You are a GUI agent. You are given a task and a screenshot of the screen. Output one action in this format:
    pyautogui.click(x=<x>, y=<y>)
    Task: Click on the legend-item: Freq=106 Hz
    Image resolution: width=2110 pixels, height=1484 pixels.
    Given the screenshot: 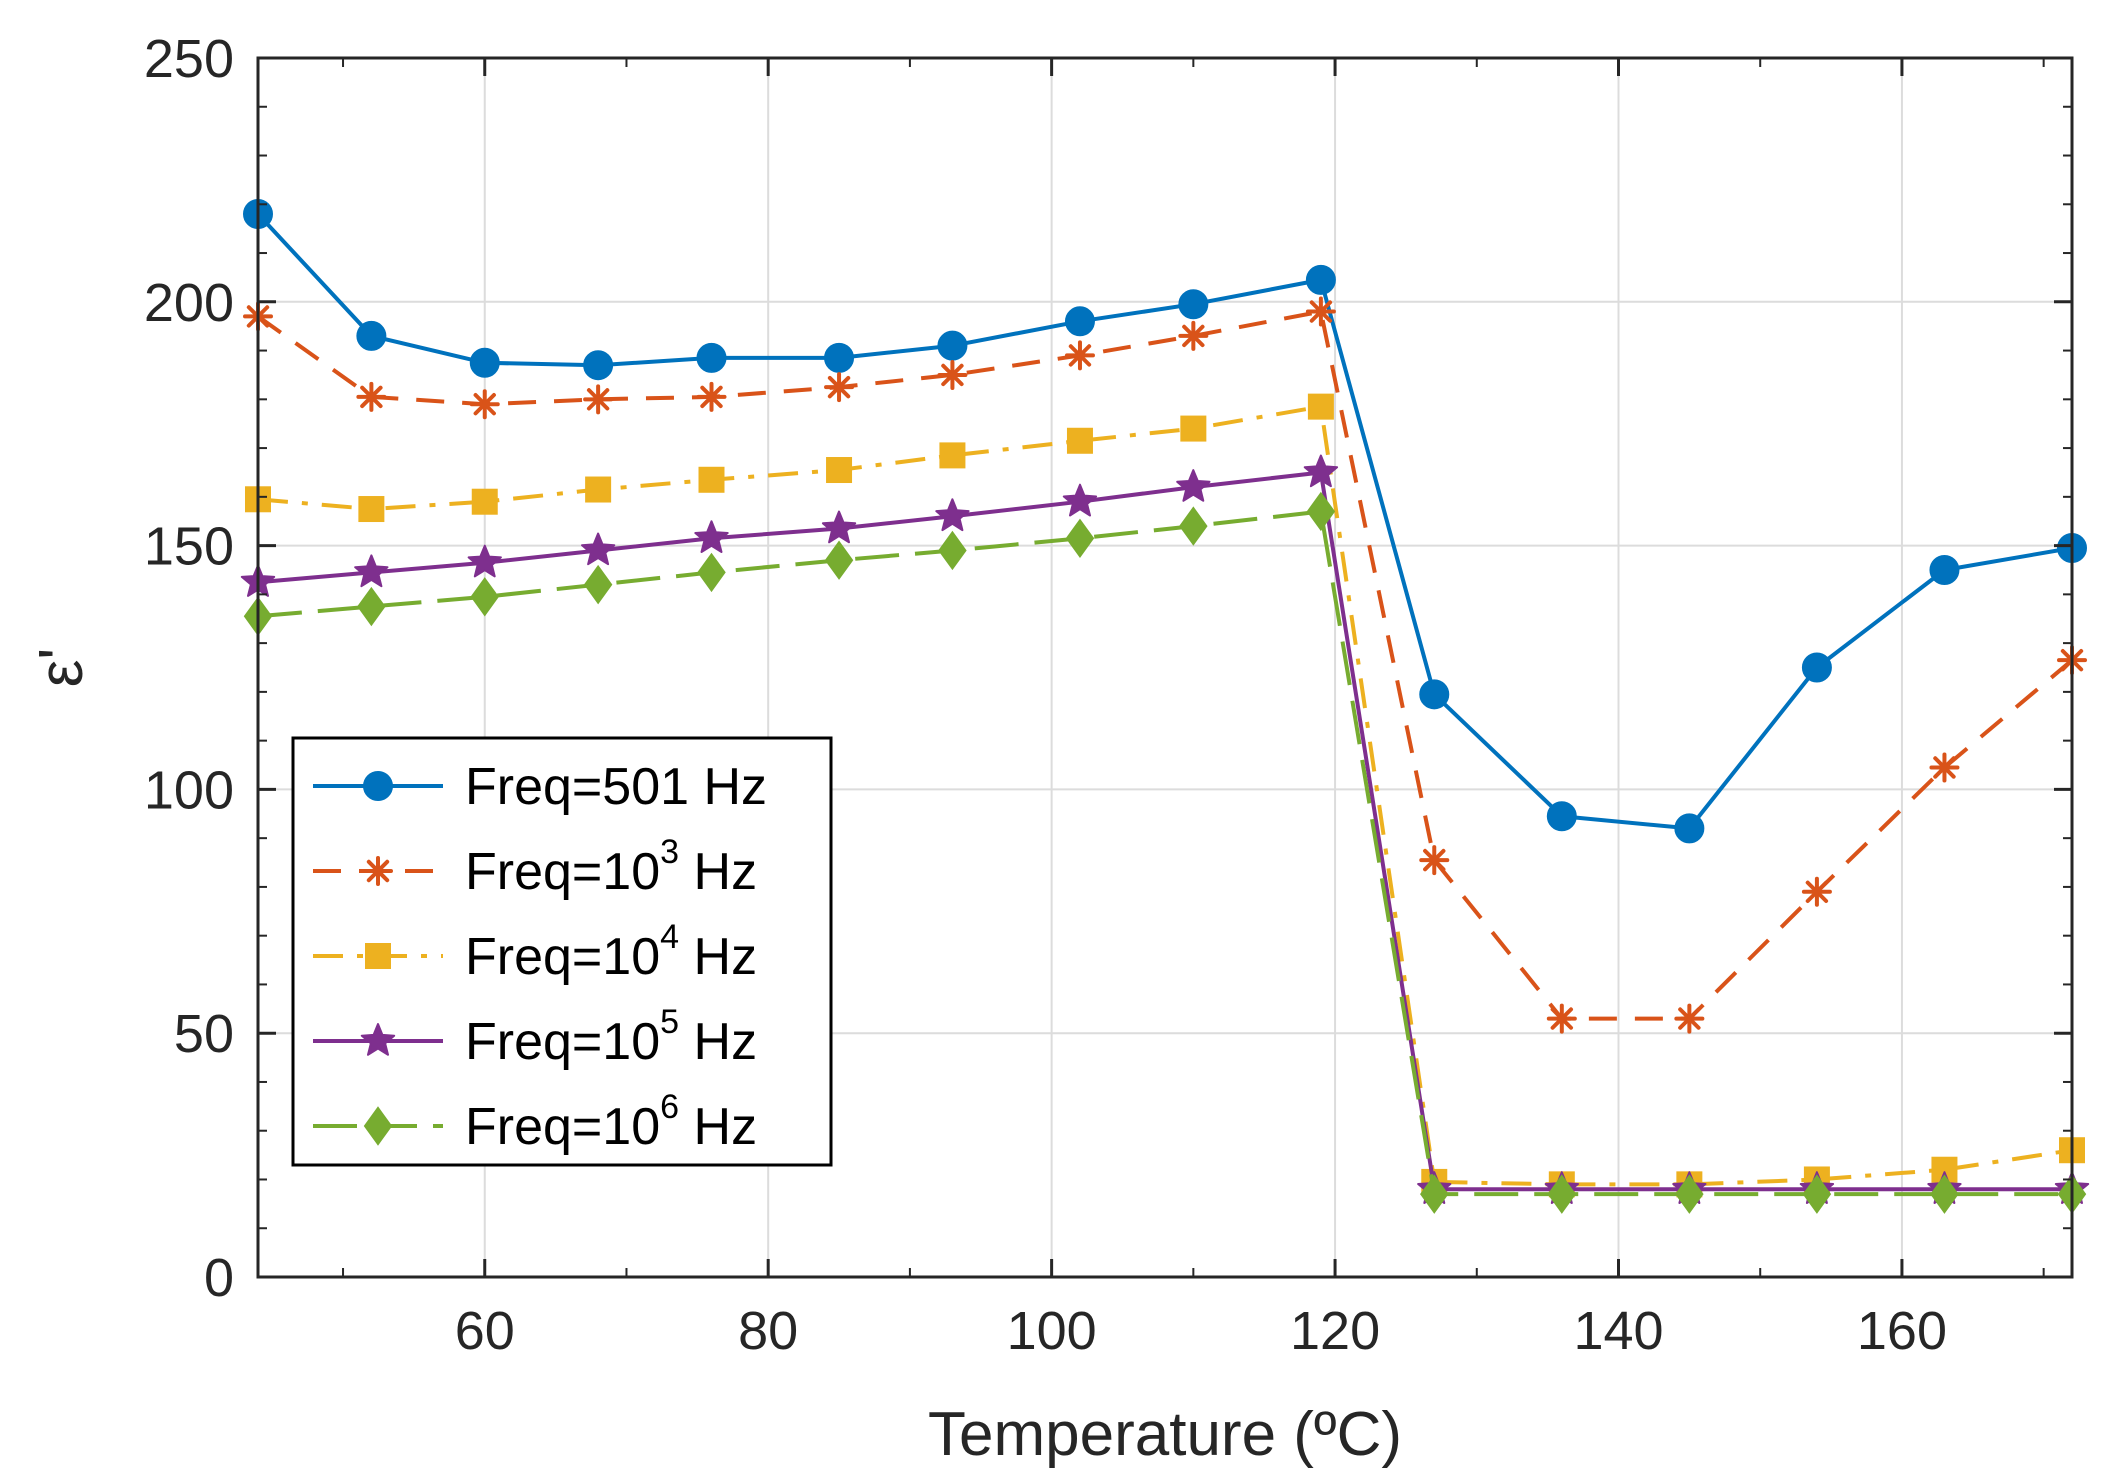 What is the action you would take?
    pyautogui.click(x=535, y=1122)
    